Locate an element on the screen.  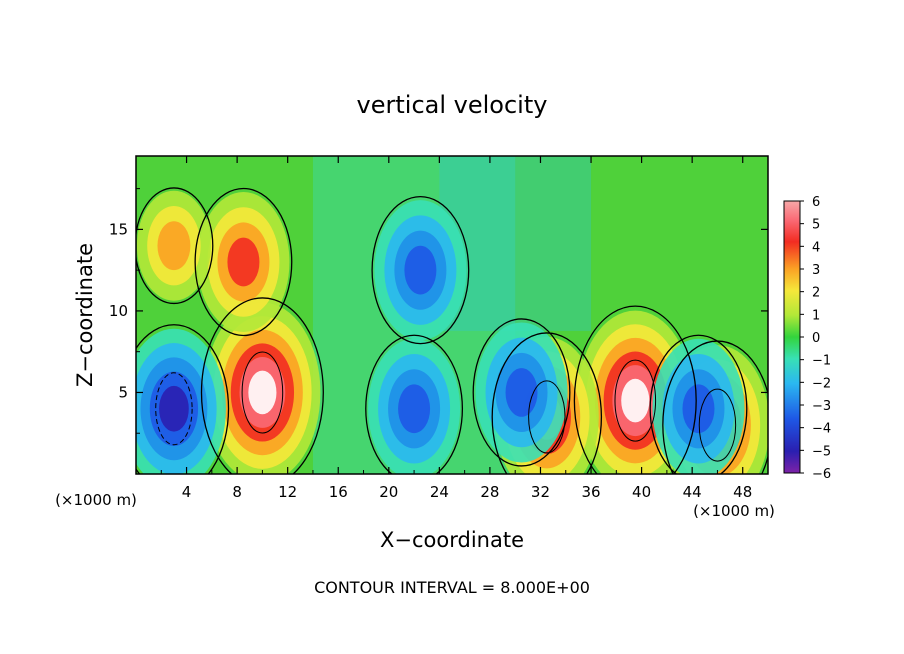
x-tick-label: 12 is located at coordinates (287, 492).